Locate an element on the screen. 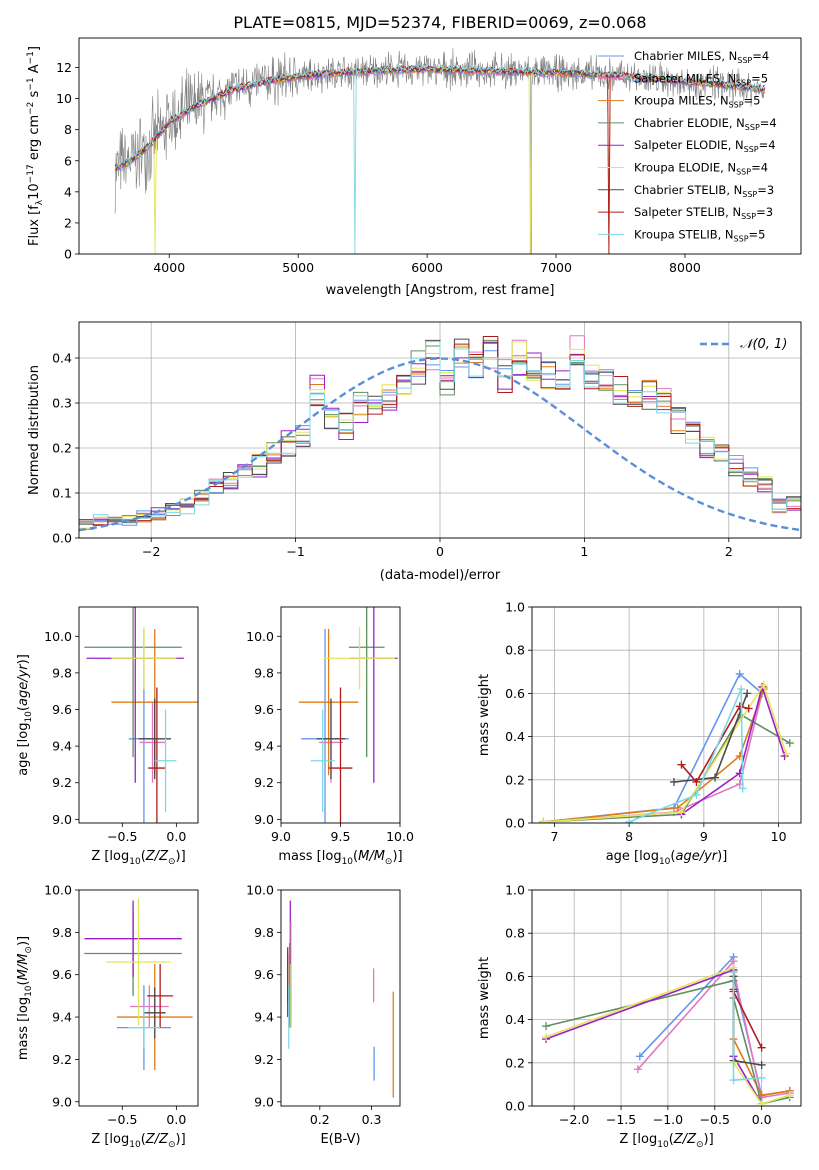 The image size is (819, 1170). observed-spectrum is located at coordinates (440, 151).